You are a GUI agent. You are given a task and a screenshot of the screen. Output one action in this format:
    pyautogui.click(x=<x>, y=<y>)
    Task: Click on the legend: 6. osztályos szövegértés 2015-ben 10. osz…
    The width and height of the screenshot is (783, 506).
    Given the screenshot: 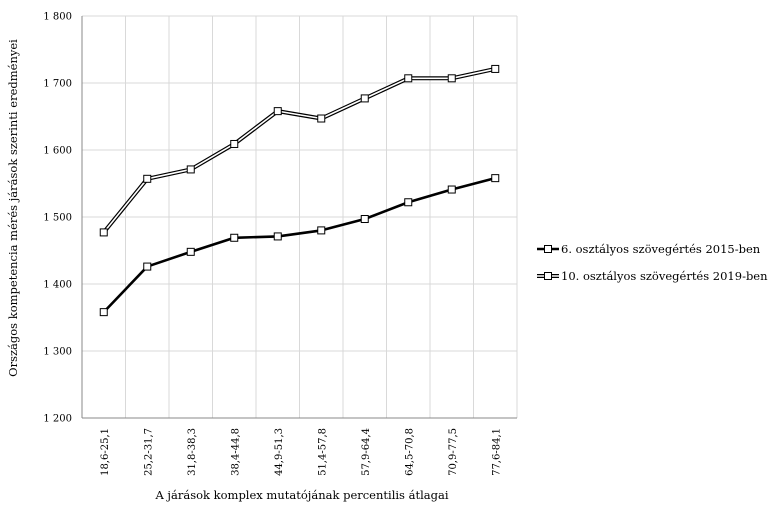 What is the action you would take?
    pyautogui.click(x=652, y=262)
    